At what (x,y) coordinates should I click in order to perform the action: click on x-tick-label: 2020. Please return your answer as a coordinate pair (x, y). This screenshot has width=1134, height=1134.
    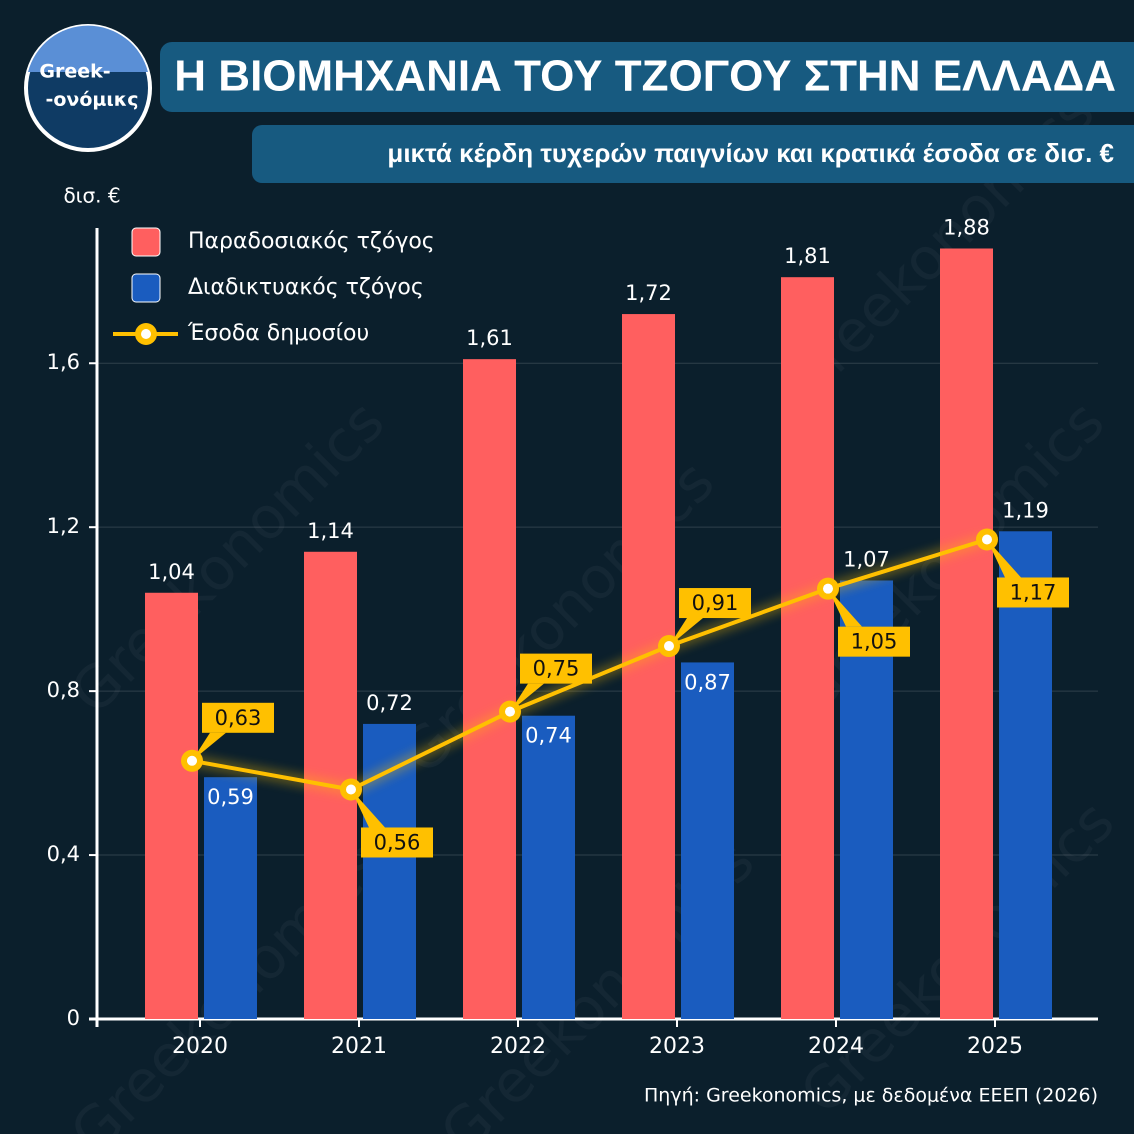
    Looking at the image, I should click on (200, 1046).